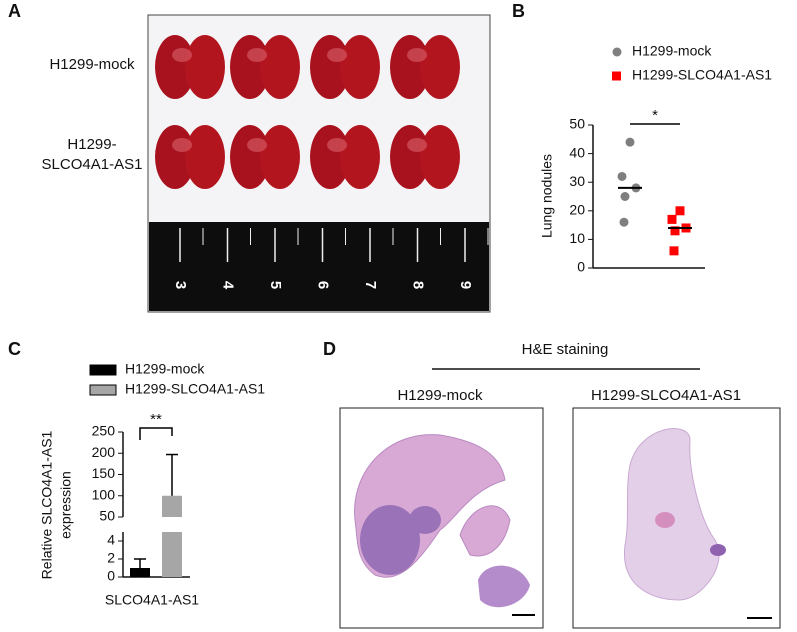 The image size is (797, 632). I want to click on x-tick-label: SLCO4A1-AS1, so click(152, 600).